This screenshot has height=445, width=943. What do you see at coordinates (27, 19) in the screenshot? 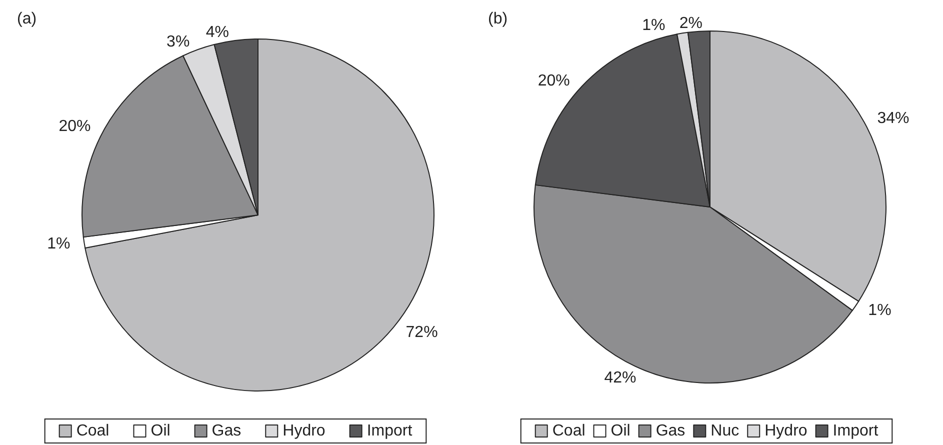
I see `chart-title: (a)` at bounding box center [27, 19].